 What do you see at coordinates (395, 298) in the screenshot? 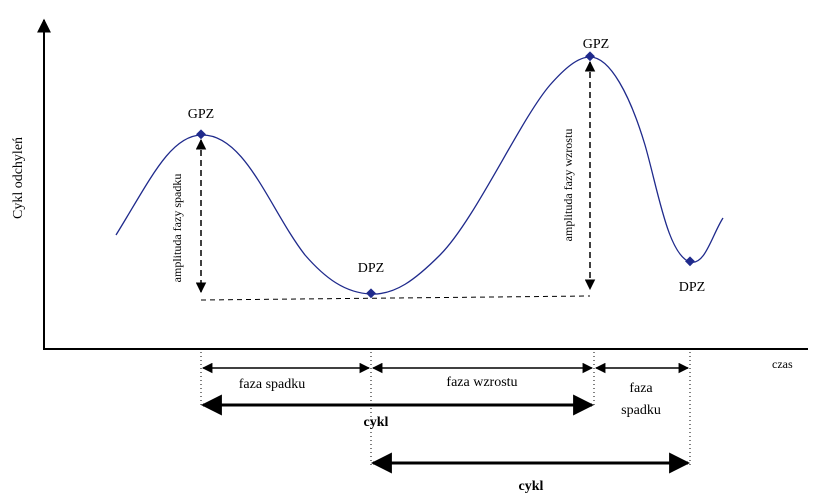
I see `baseline-dashed` at bounding box center [395, 298].